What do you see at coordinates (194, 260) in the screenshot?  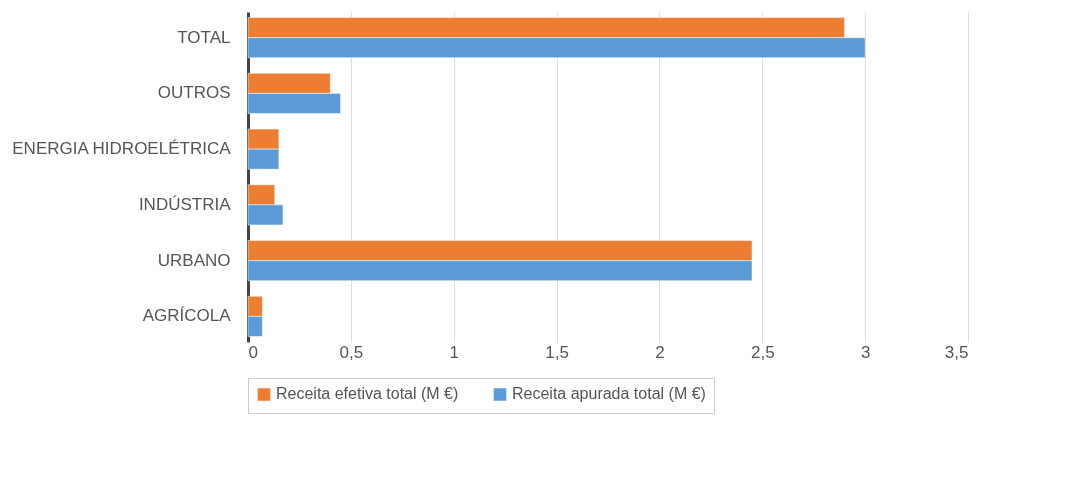 I see `y-tick-label: URBANO` at bounding box center [194, 260].